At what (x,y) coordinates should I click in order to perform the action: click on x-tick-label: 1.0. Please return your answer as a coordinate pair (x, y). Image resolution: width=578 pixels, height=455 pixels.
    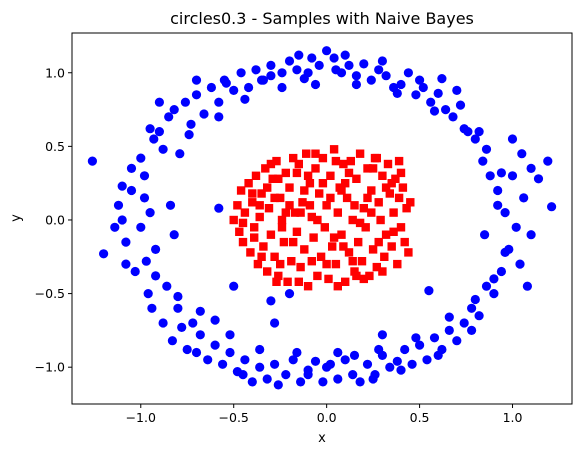
    Looking at the image, I should click on (513, 417).